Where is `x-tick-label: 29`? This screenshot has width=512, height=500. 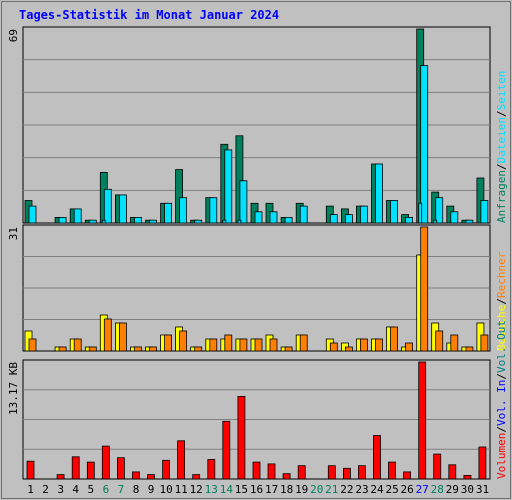
x-tick-label: 29 is located at coordinates (452, 489).